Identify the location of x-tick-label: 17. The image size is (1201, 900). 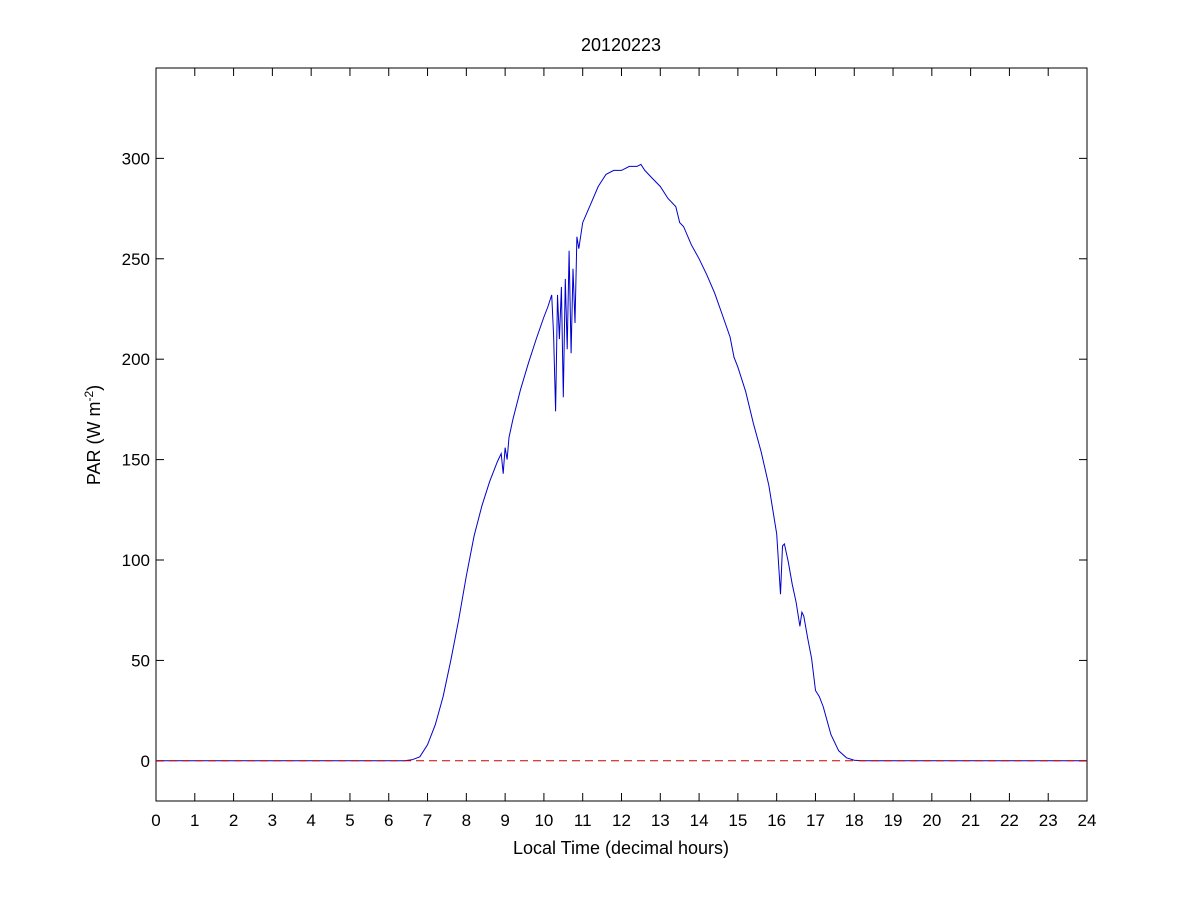
(815, 820).